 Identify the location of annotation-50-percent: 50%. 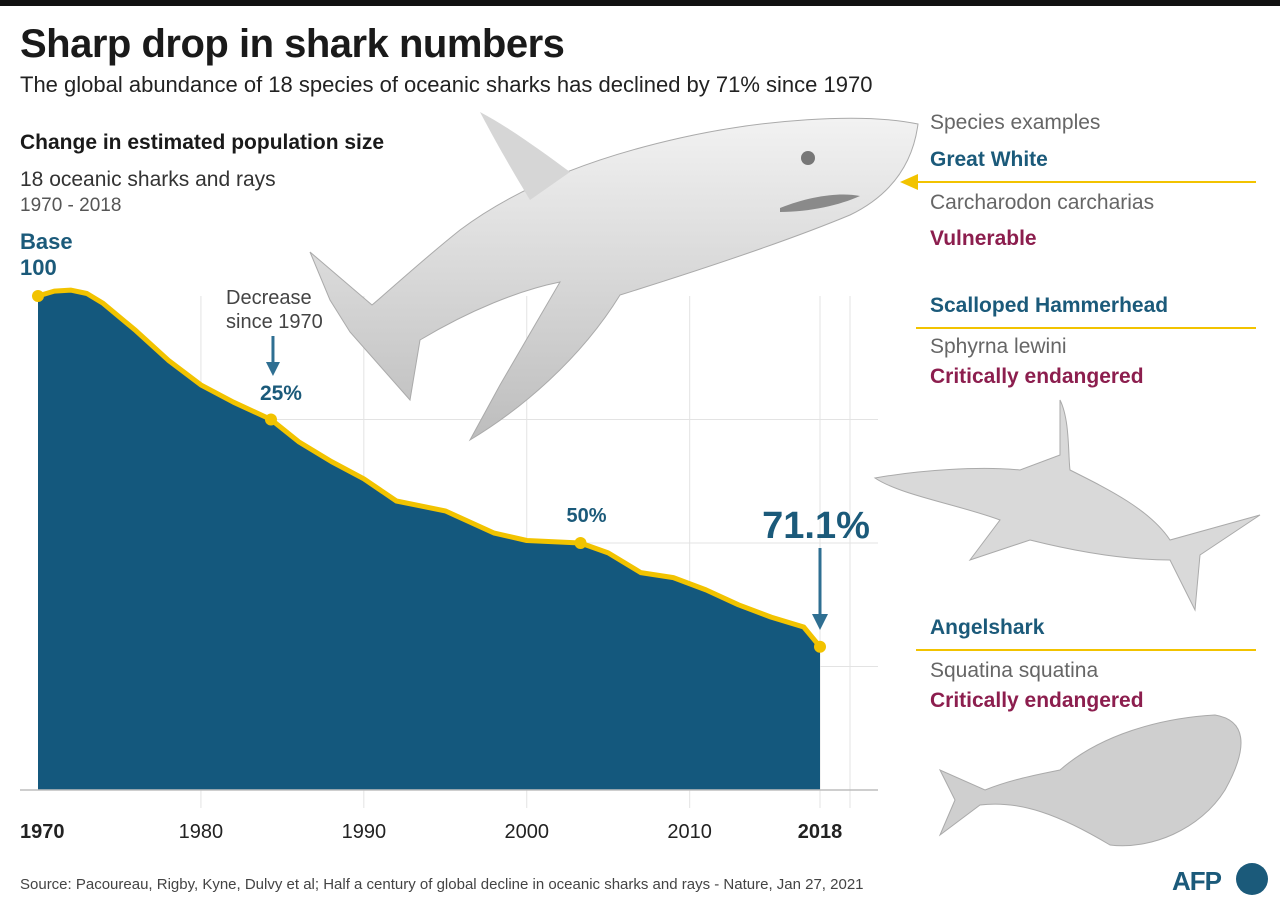
(586, 516).